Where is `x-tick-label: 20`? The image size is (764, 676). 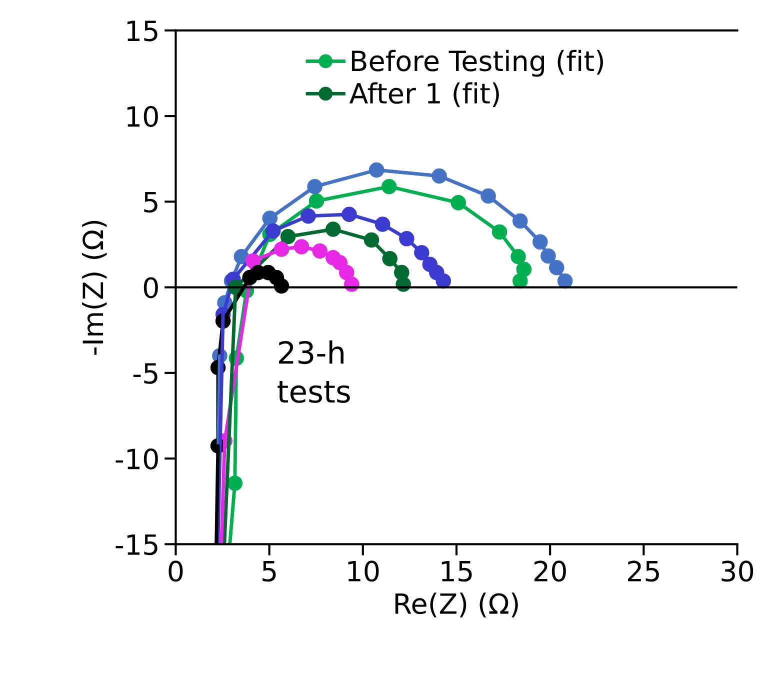
x-tick-label: 20 is located at coordinates (550, 571).